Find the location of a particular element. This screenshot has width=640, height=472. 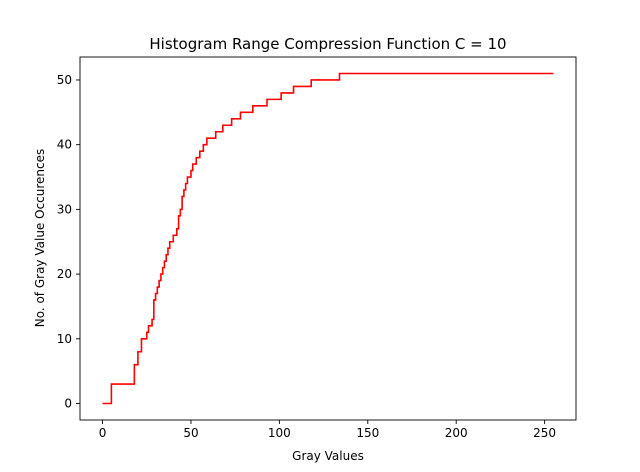

x-tick-label-200: 200 is located at coordinates (456, 433).